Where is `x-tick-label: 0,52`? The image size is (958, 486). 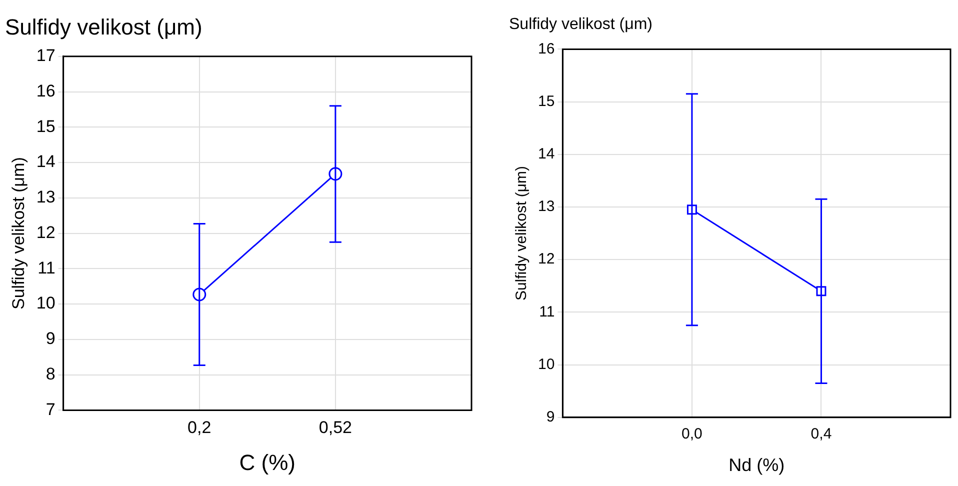 x-tick-label: 0,52 is located at coordinates (335, 428).